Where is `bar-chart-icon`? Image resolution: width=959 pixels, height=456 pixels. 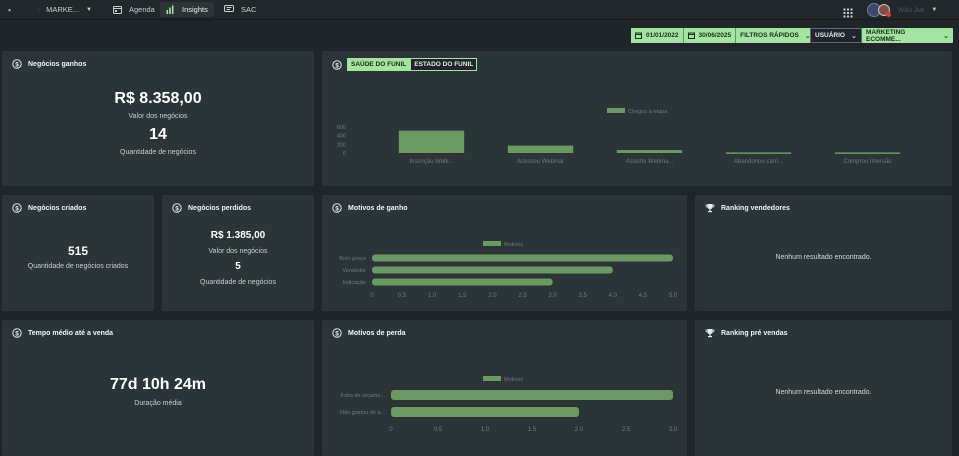
bar-chart-icon is located at coordinates (170, 9).